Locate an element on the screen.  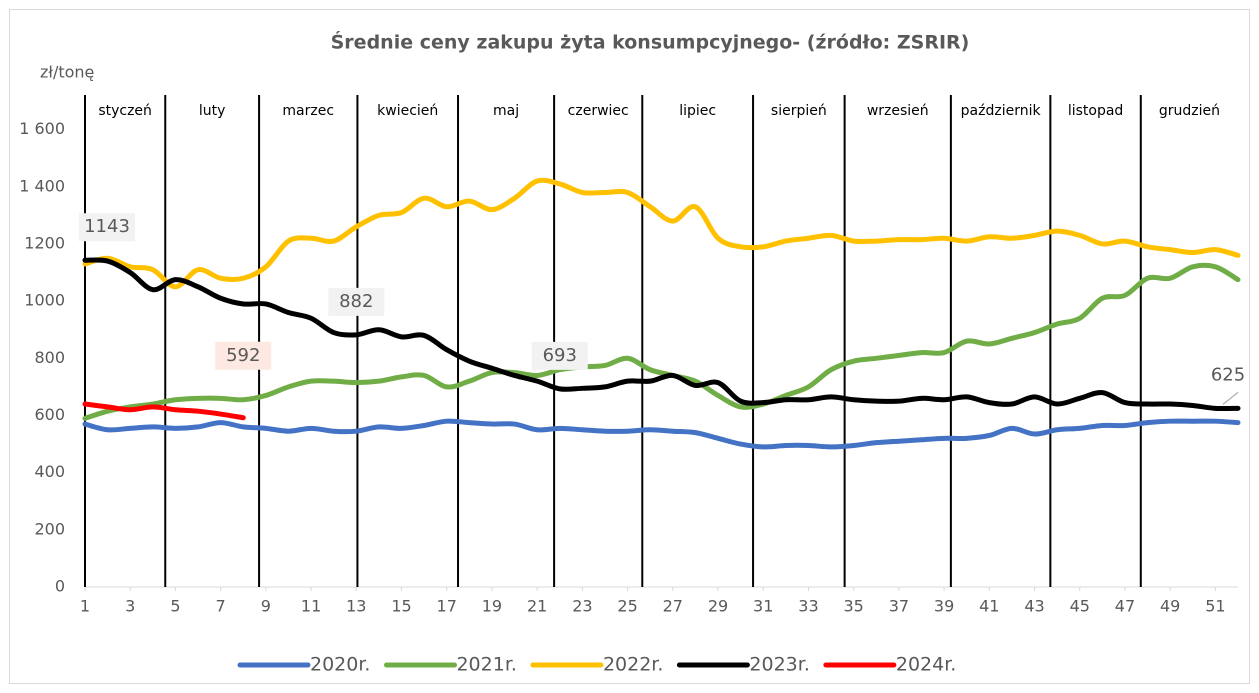
x-tick-label: 31 is located at coordinates (763, 606).